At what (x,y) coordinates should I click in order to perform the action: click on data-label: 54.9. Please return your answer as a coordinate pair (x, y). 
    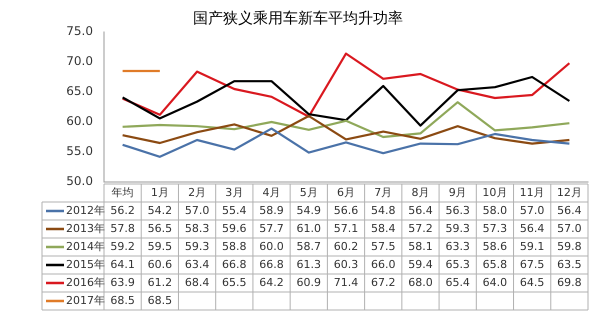
    Looking at the image, I should click on (309, 210).